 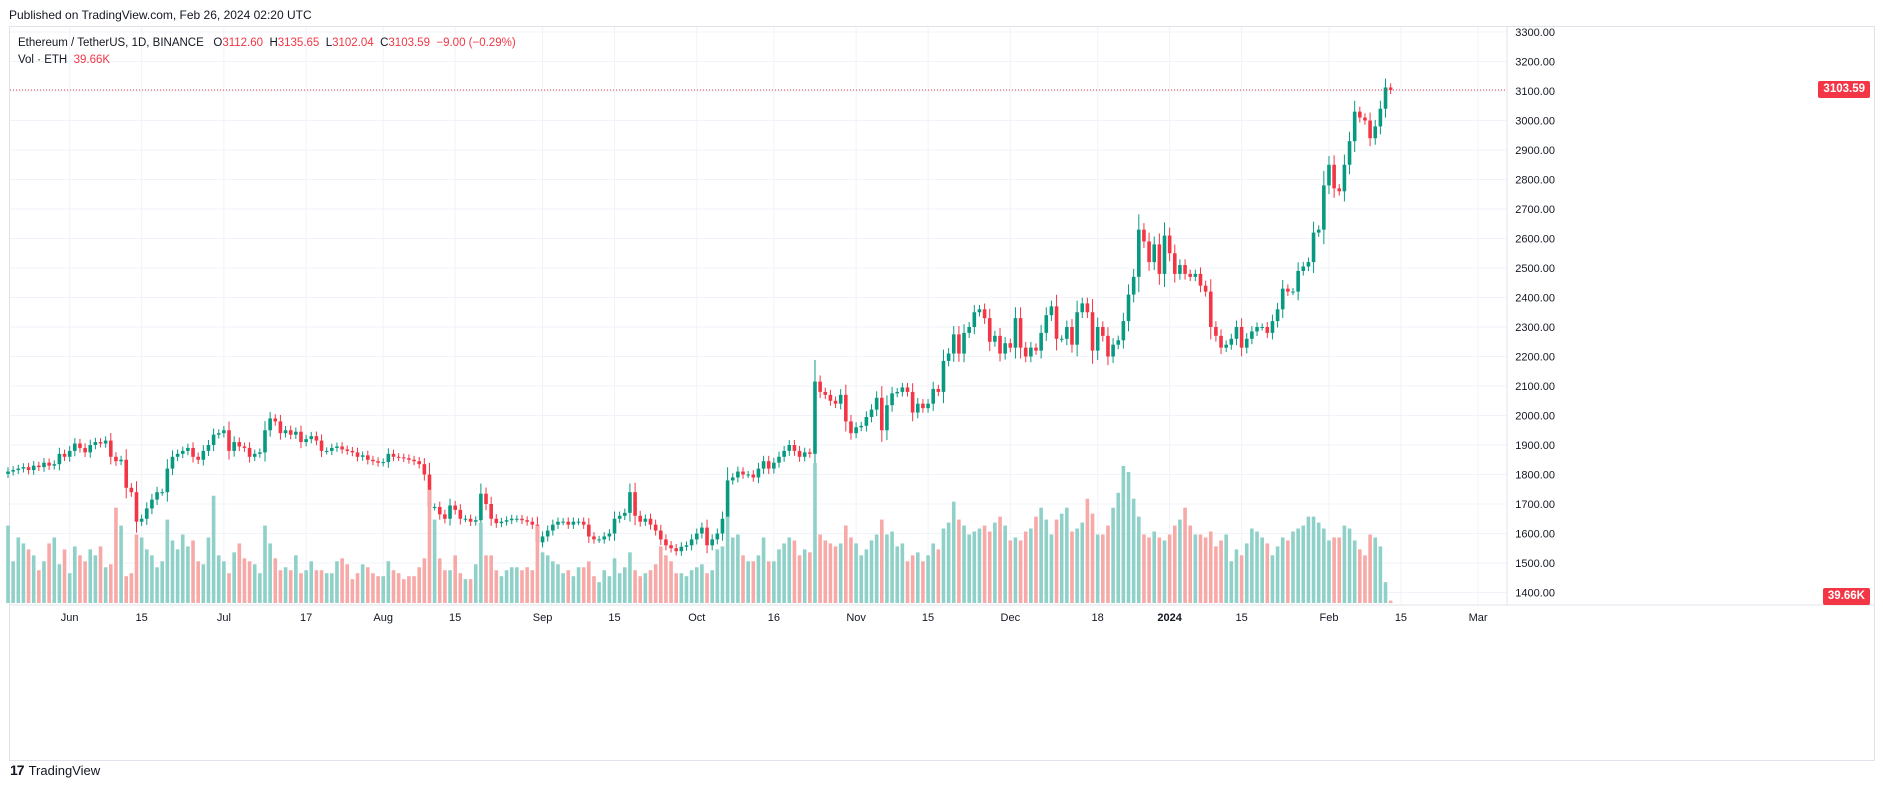 I want to click on x-tick-label: 16, so click(x=774, y=618).